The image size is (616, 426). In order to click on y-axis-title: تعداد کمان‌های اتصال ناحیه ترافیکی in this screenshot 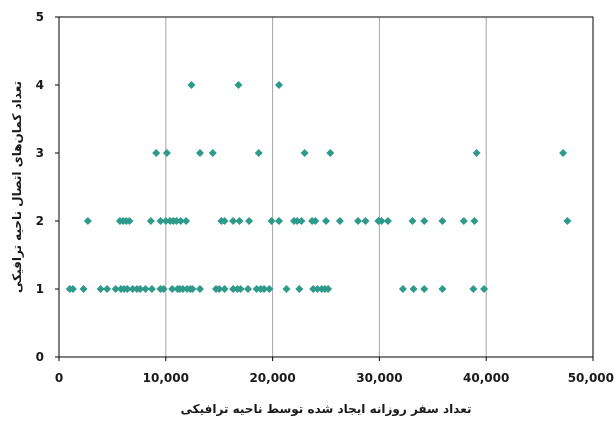, I will do `click(17, 187)`.